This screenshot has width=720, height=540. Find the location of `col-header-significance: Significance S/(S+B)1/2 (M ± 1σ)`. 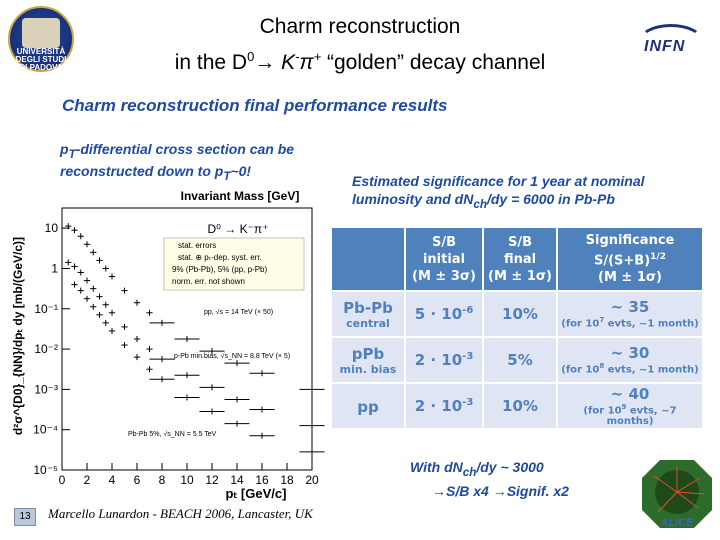

col-header-significance: Significance S/(S+B)1/2 (M ± 1σ) is located at coordinates (630, 259).